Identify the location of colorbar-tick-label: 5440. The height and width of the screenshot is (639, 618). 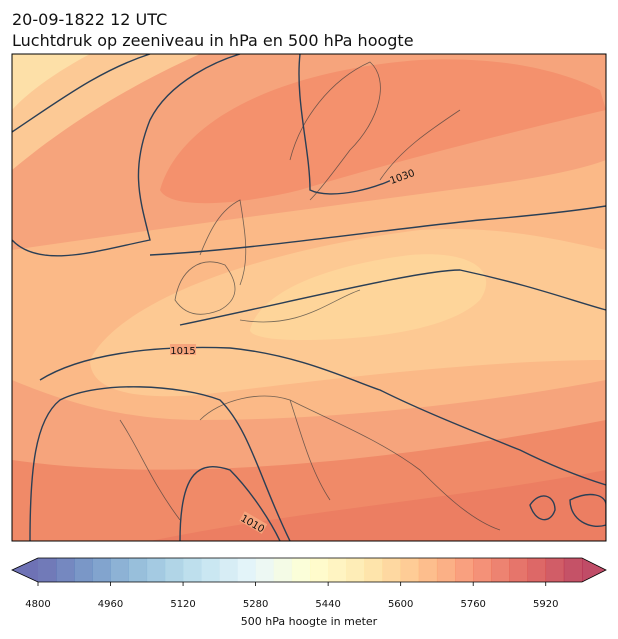
(327, 604).